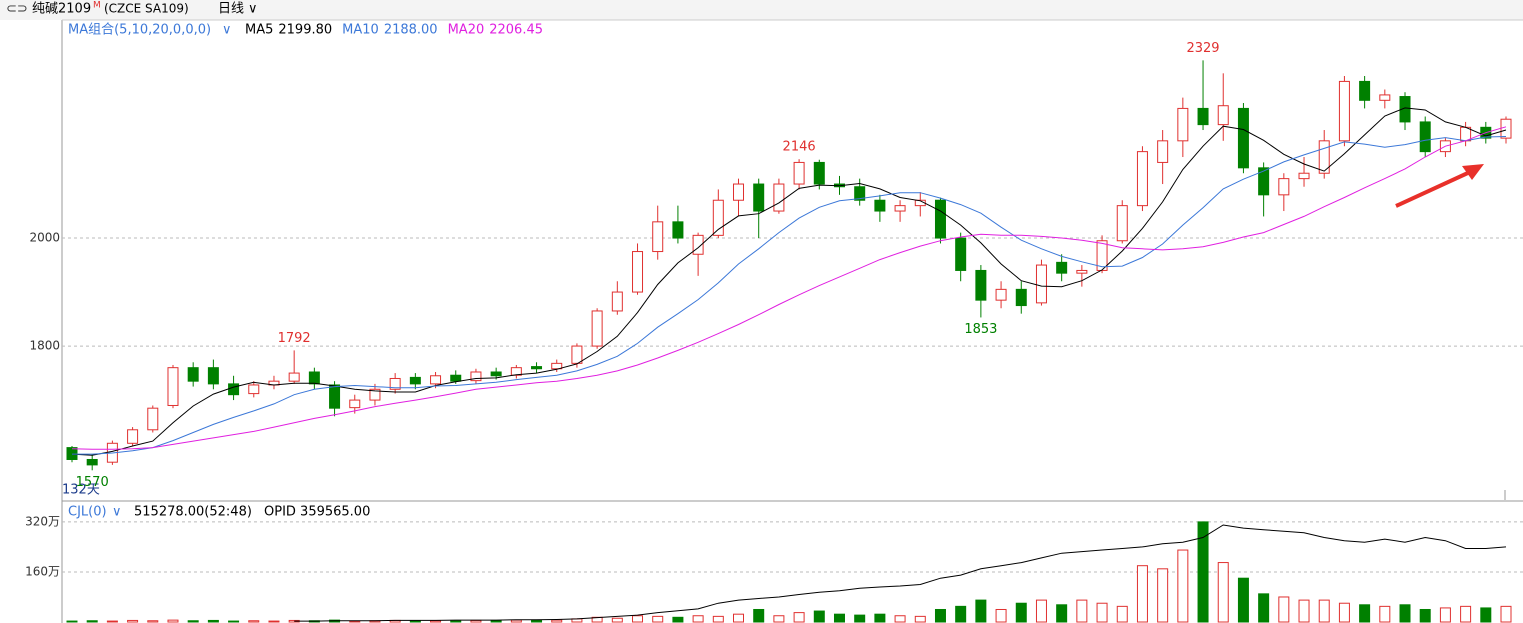  Describe the element at coordinates (761, 10) in the screenshot. I see `toolbar` at that location.